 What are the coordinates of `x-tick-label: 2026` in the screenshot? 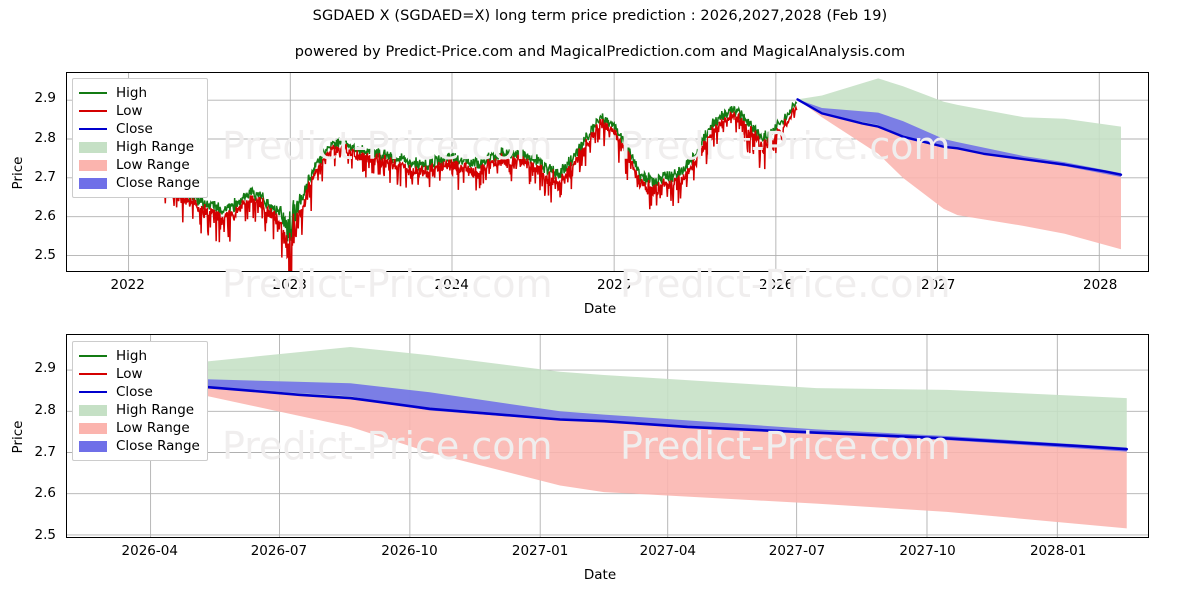 It's located at (776, 285).